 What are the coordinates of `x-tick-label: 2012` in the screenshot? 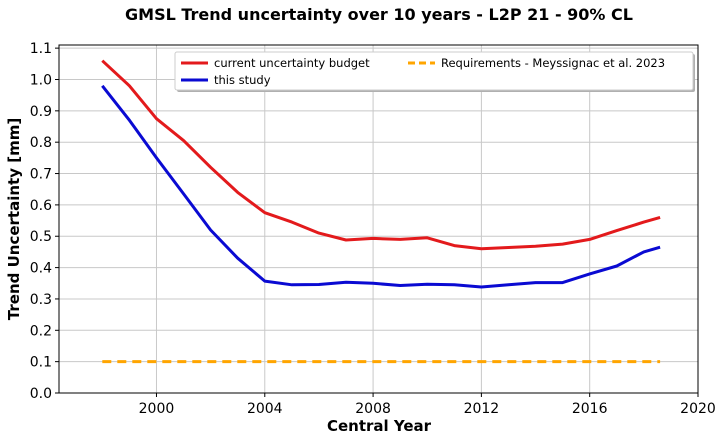 It's located at (482, 409).